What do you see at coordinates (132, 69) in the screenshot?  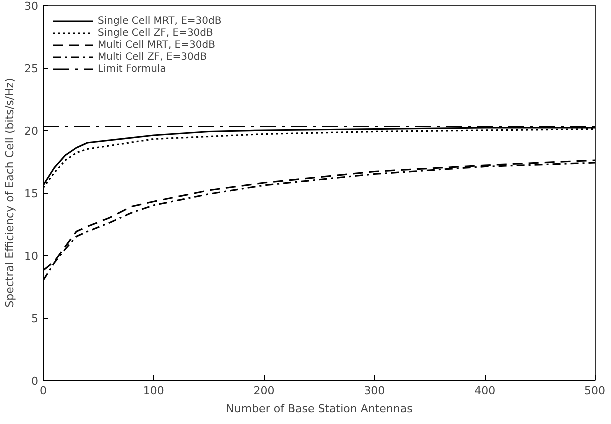 I see `legend-label: Limit Formula` at bounding box center [132, 69].